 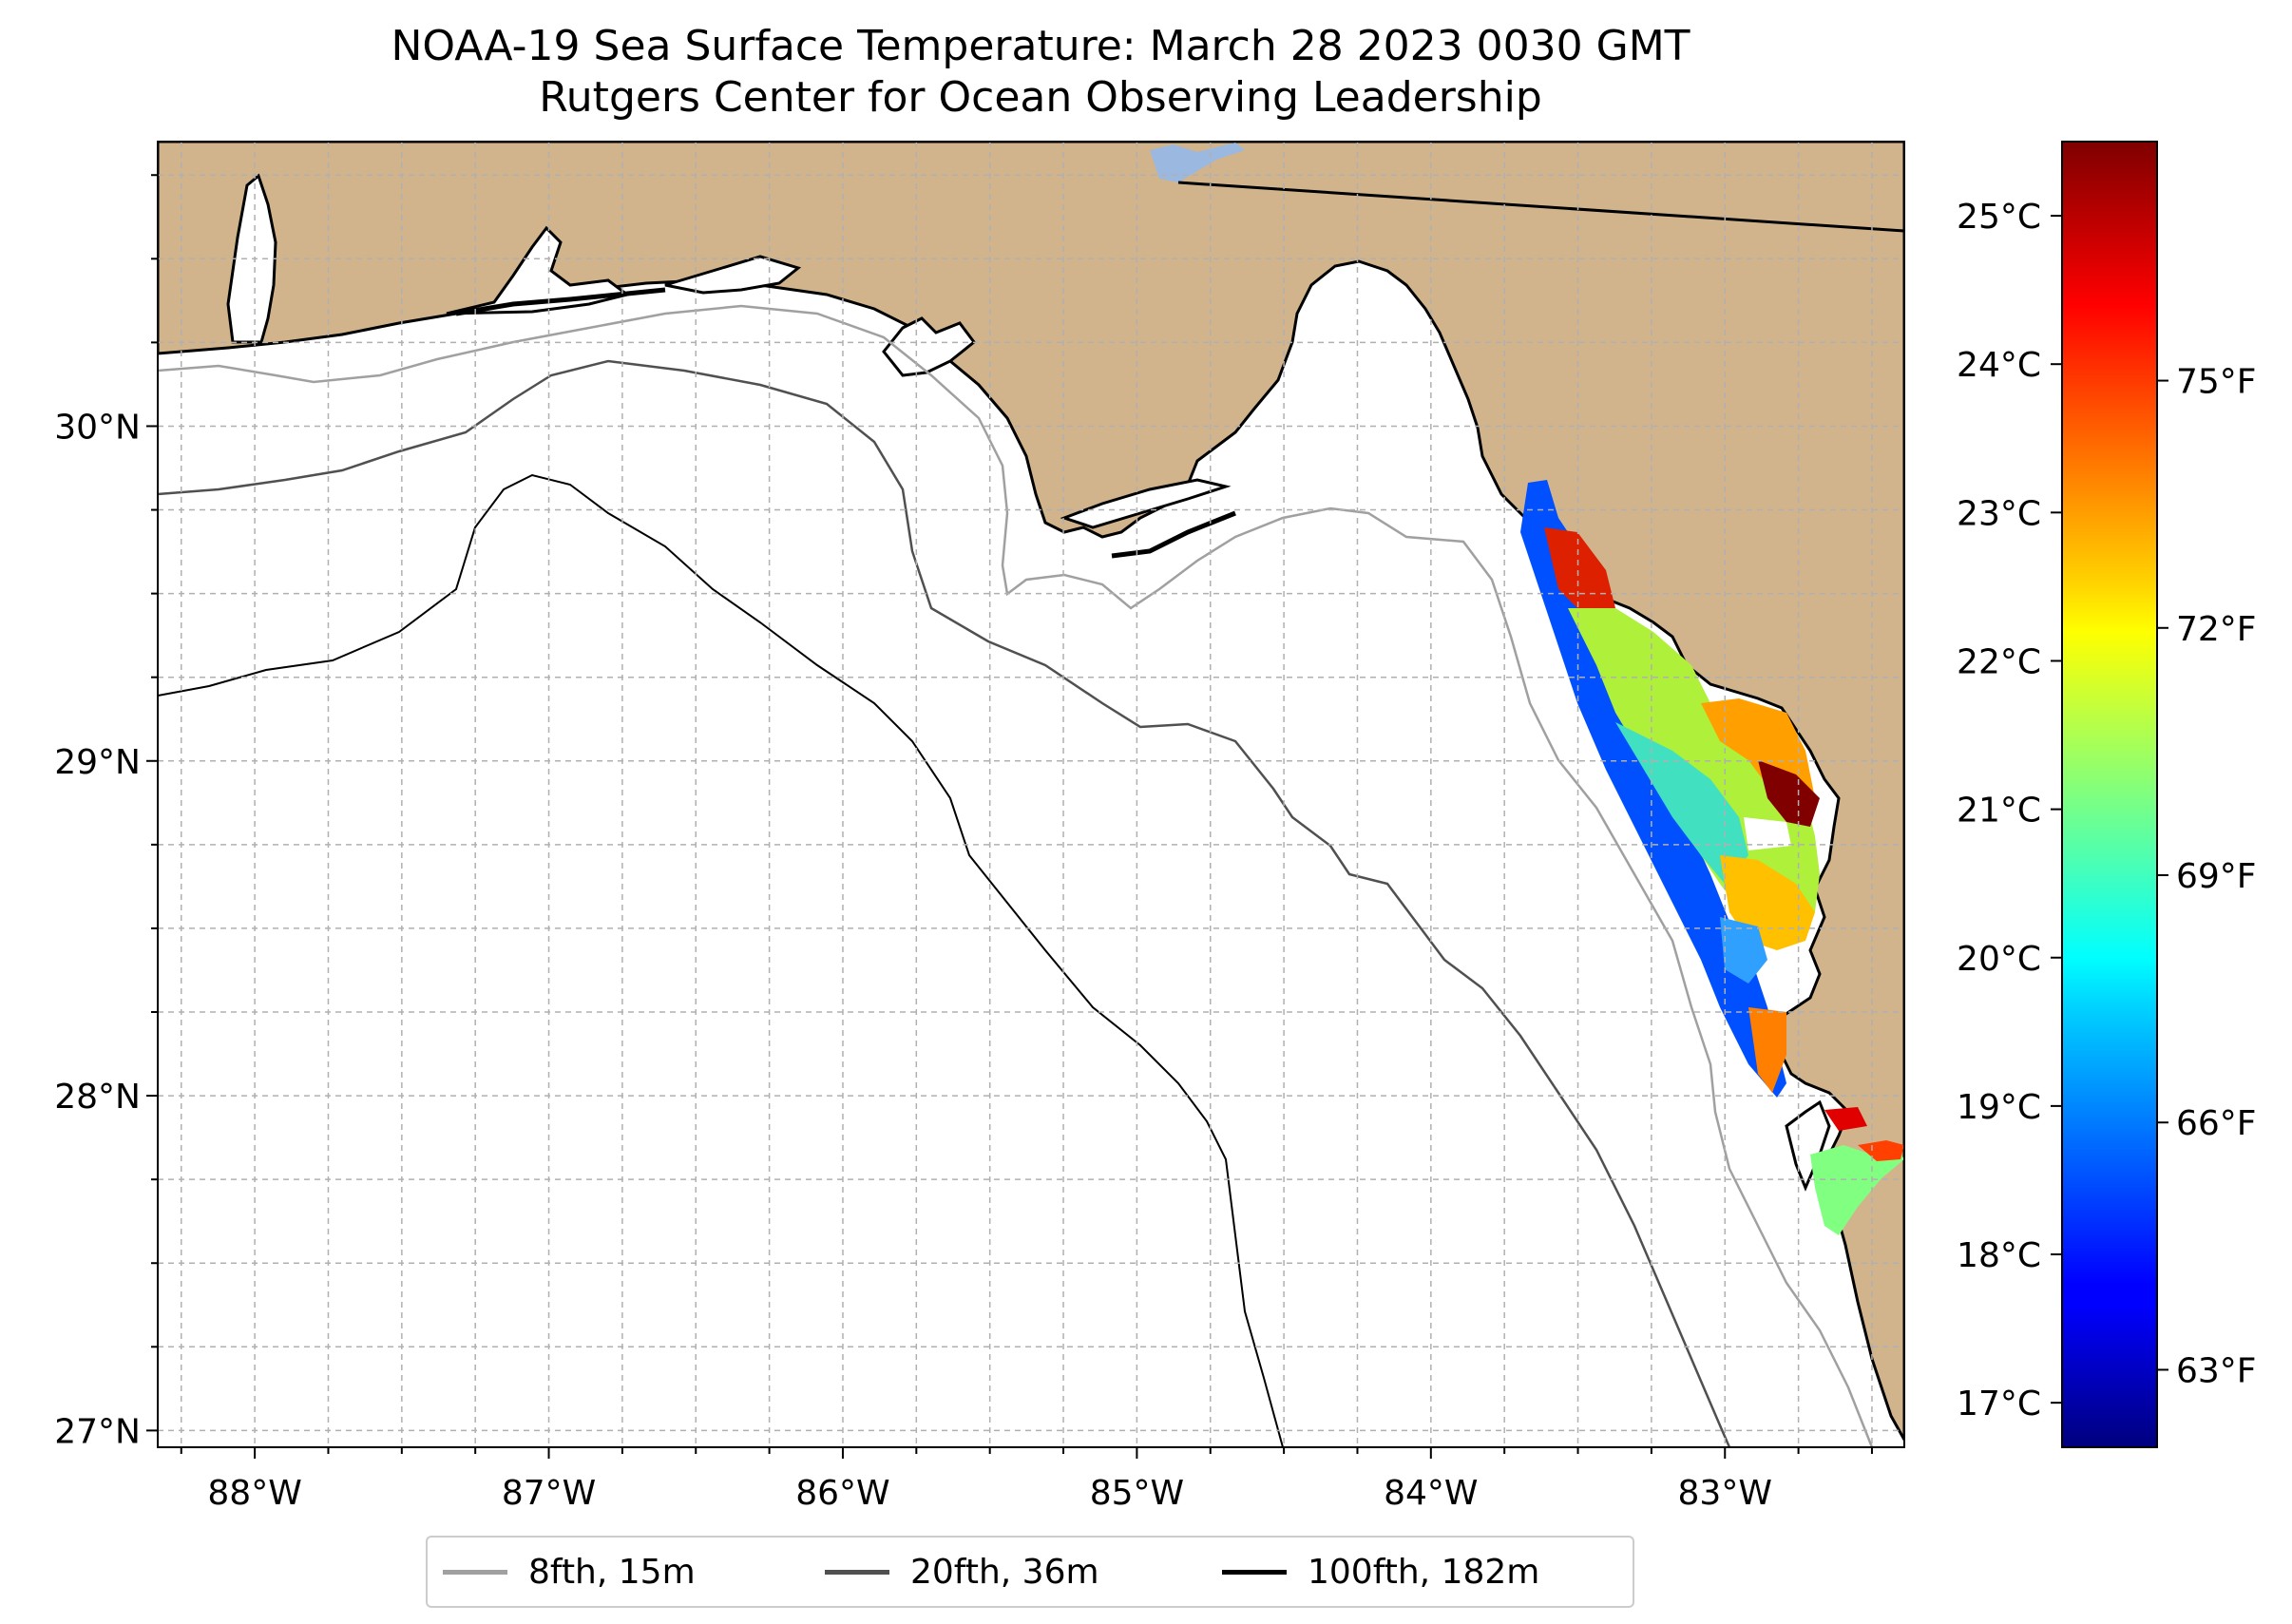 I want to click on lon-tick-label: 86°W, so click(x=842, y=1493).